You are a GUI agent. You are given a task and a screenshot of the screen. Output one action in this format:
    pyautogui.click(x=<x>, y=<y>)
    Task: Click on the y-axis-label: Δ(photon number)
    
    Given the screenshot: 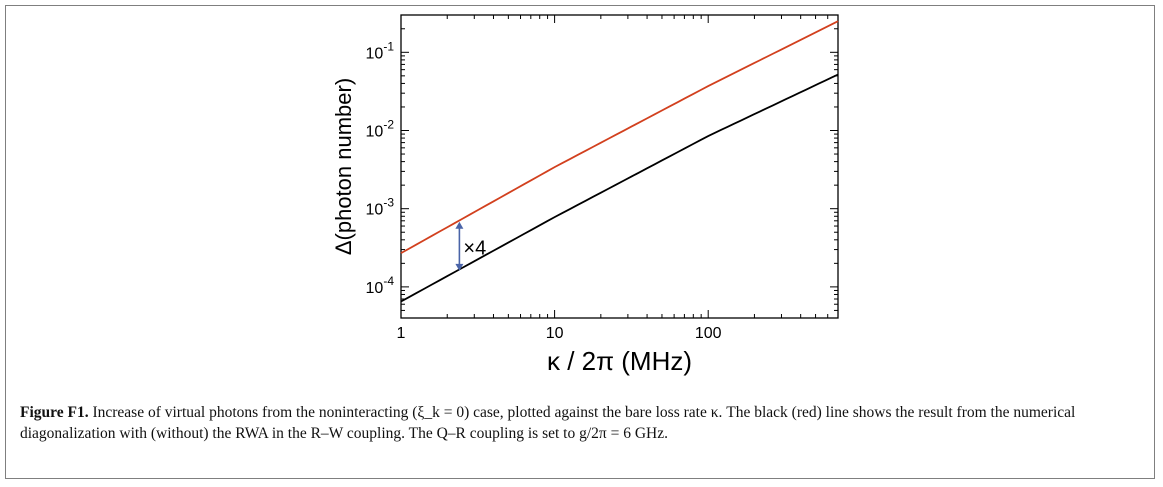 What is the action you would take?
    pyautogui.click(x=343, y=166)
    